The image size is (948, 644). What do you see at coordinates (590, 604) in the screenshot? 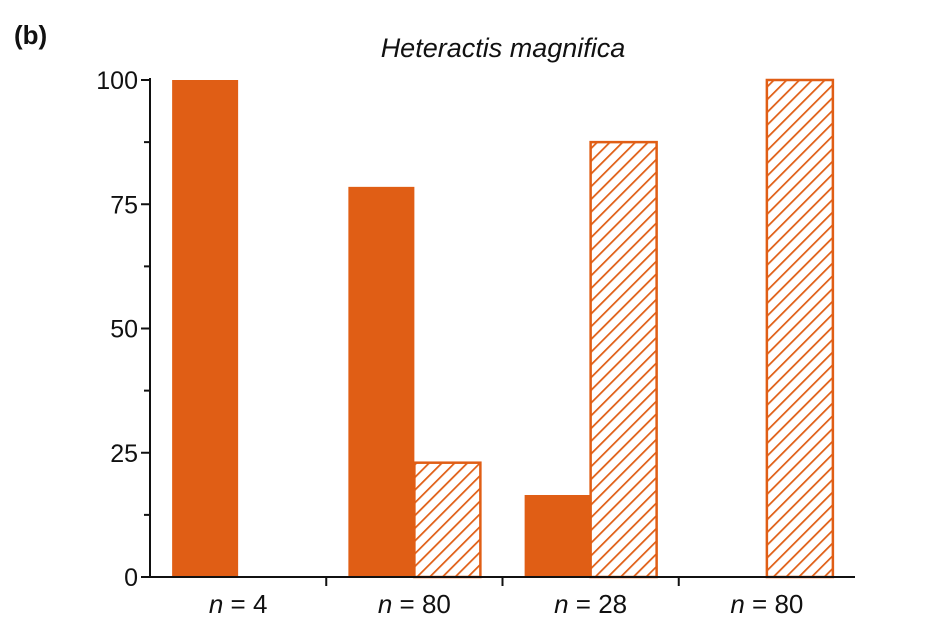
I see `x-tick-label: n = 28` at bounding box center [590, 604].